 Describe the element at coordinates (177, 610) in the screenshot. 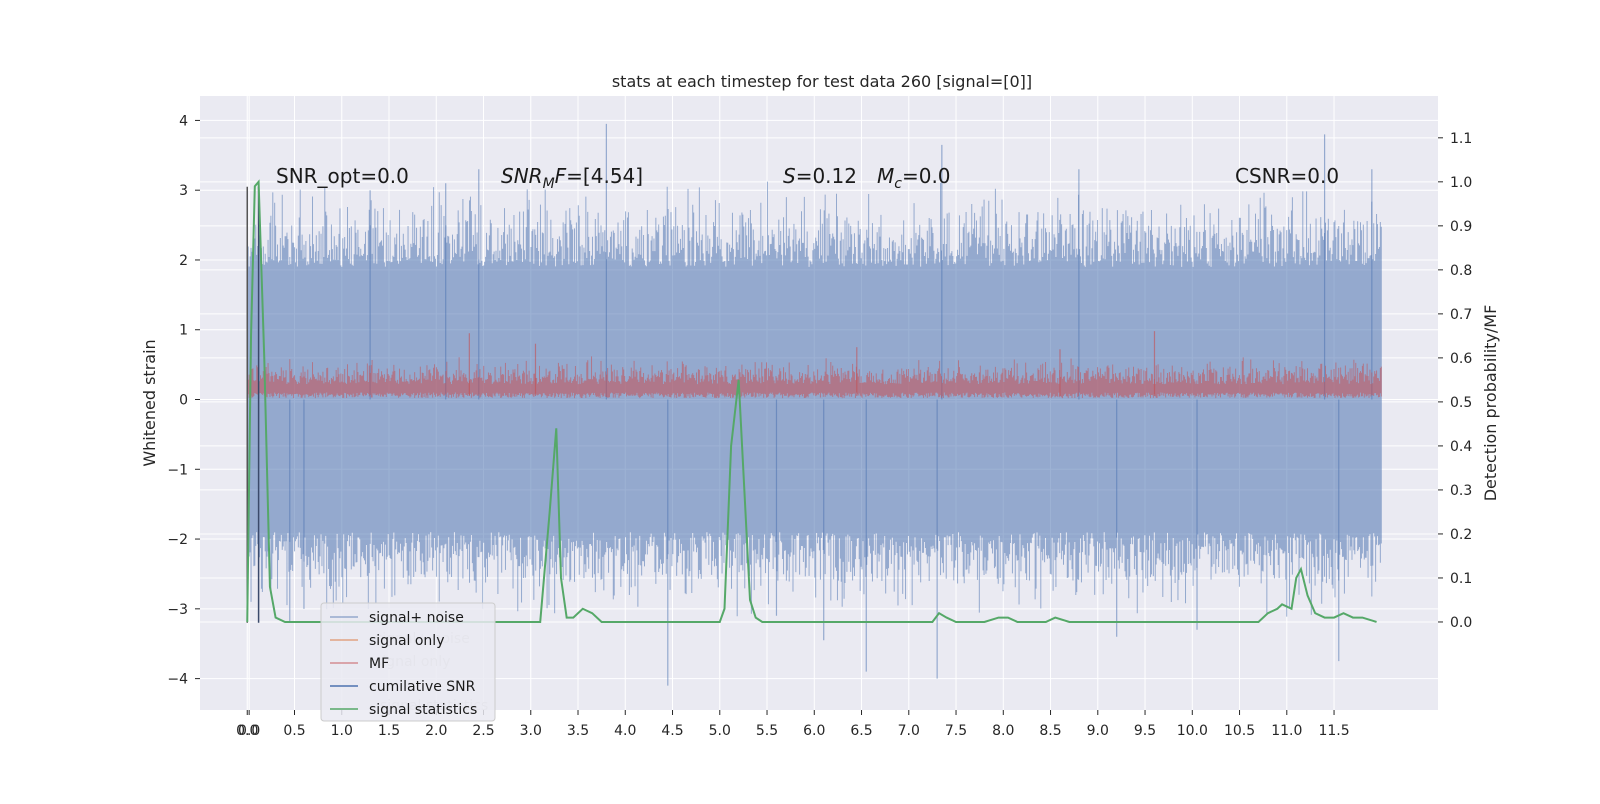

I see `y-tick-label: −3` at that location.